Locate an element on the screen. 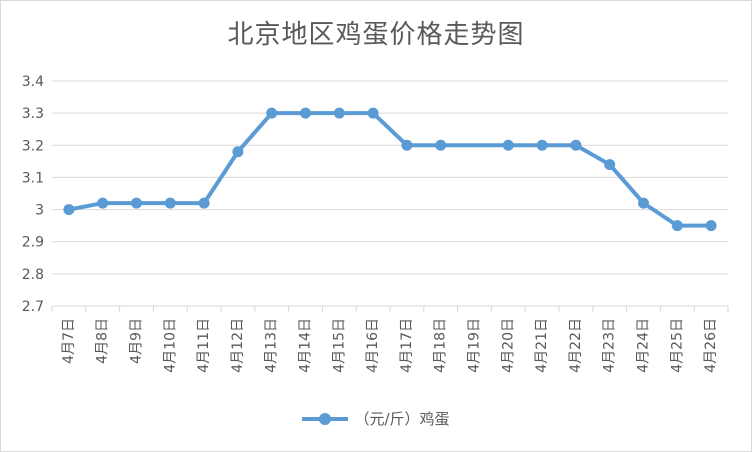 The height and width of the screenshot is (452, 752). x-tick-label: 4月21日 is located at coordinates (542, 345).